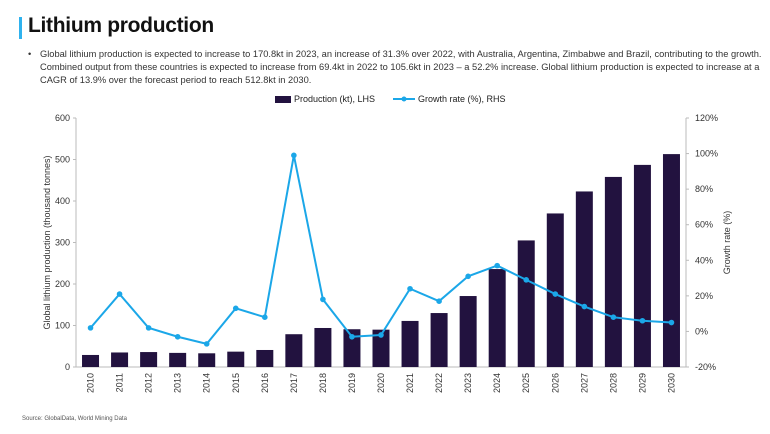 The width and height of the screenshot is (770, 434). I want to click on x-tick-label: 2023, so click(468, 383).